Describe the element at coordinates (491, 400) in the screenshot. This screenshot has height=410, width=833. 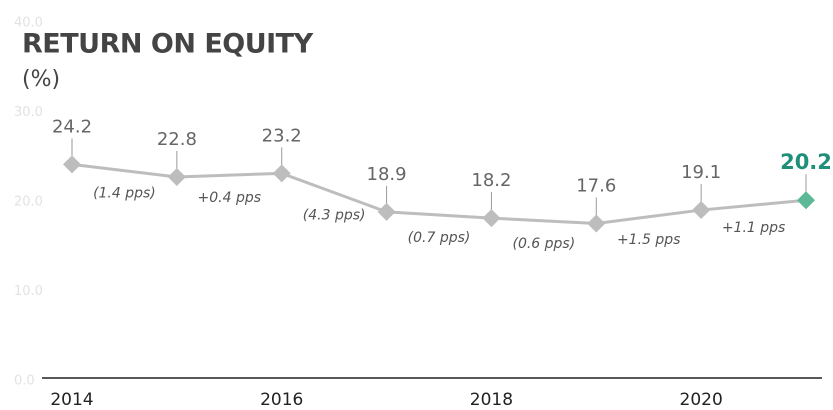
I see `x-tick-label: 2018` at that location.